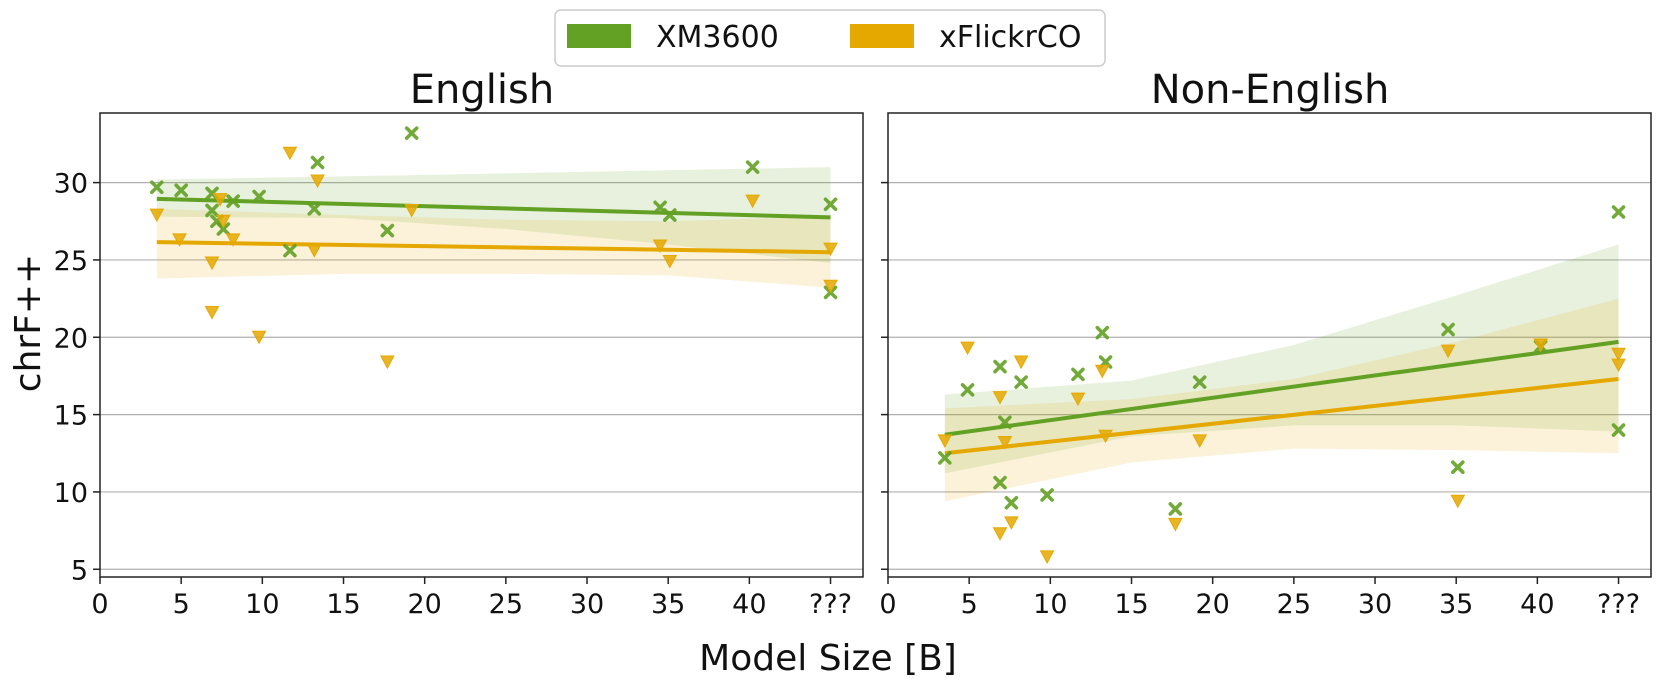 The width and height of the screenshot is (1661, 689). What do you see at coordinates (482, 90) in the screenshot?
I see `panel-title-english: English` at bounding box center [482, 90].